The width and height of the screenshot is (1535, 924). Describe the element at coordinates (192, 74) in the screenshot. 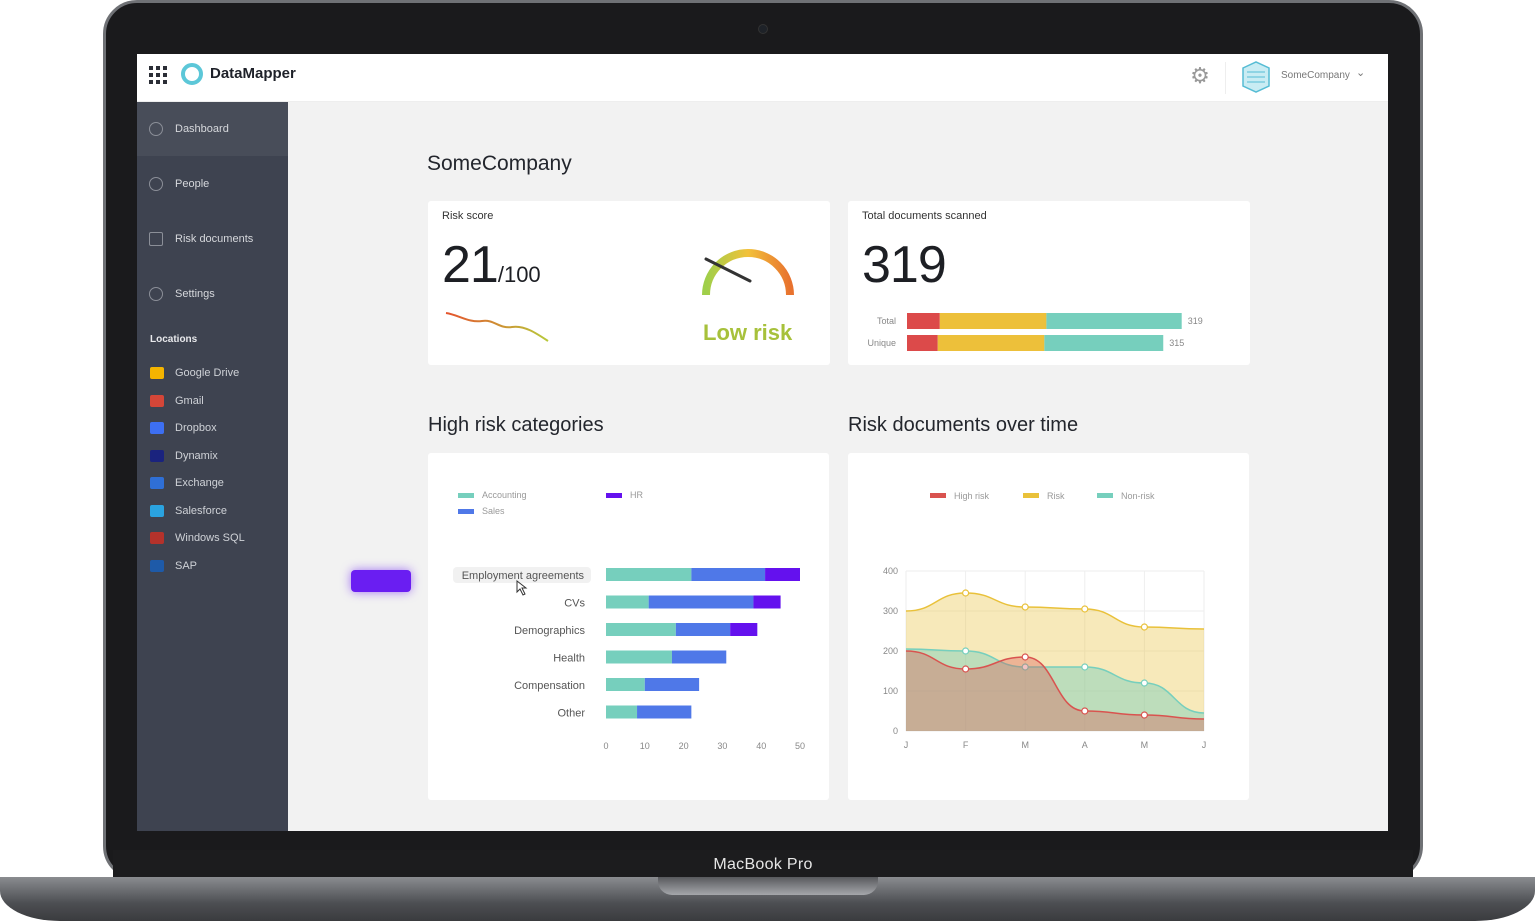

I see `logo-icon` at that location.